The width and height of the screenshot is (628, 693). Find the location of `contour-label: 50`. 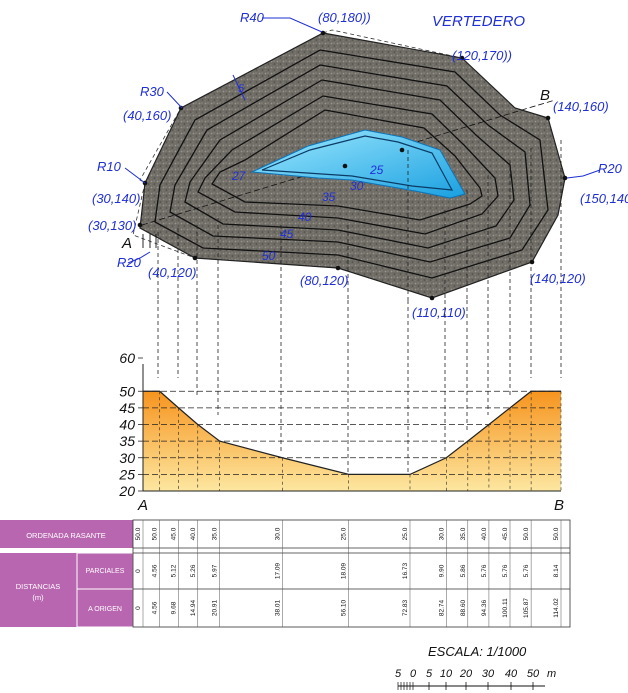

contour-label: 50 is located at coordinates (269, 256).